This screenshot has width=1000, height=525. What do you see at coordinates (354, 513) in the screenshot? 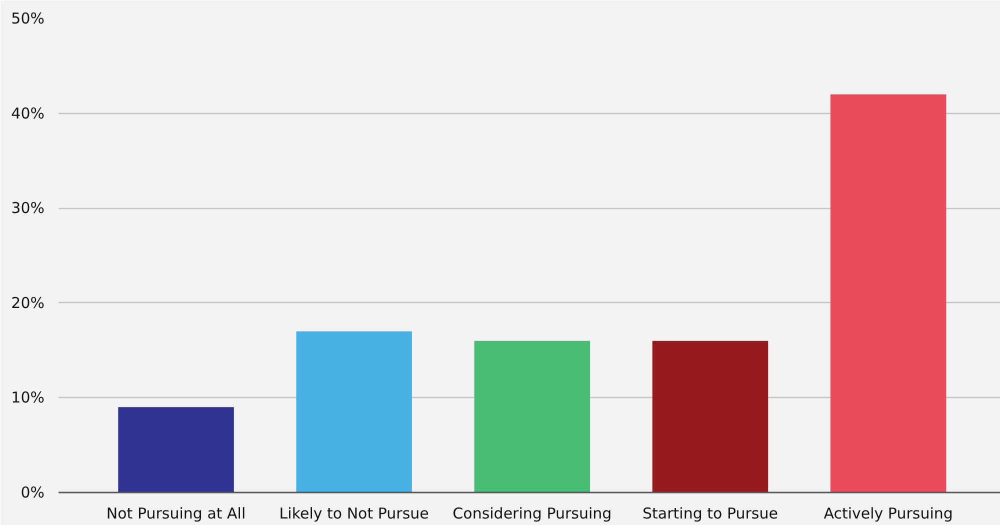
I see `x-tick-label: Likely to Not Pursue` at bounding box center [354, 513].